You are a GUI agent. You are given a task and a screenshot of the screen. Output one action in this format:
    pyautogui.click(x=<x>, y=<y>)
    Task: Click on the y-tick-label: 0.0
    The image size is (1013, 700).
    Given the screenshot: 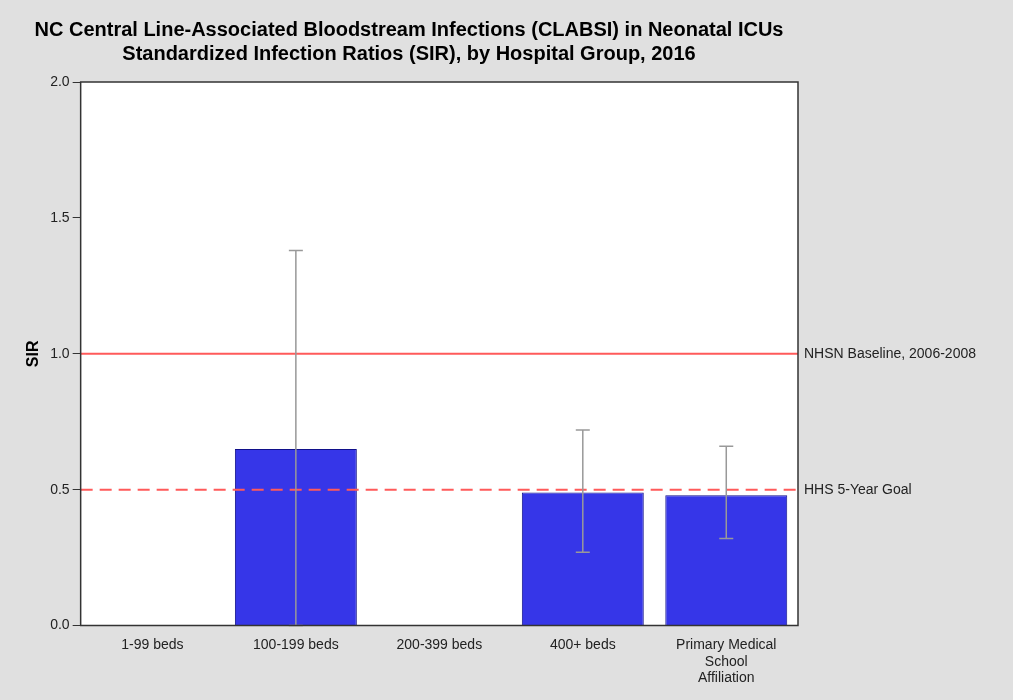 What is the action you would take?
    pyautogui.click(x=60, y=624)
    